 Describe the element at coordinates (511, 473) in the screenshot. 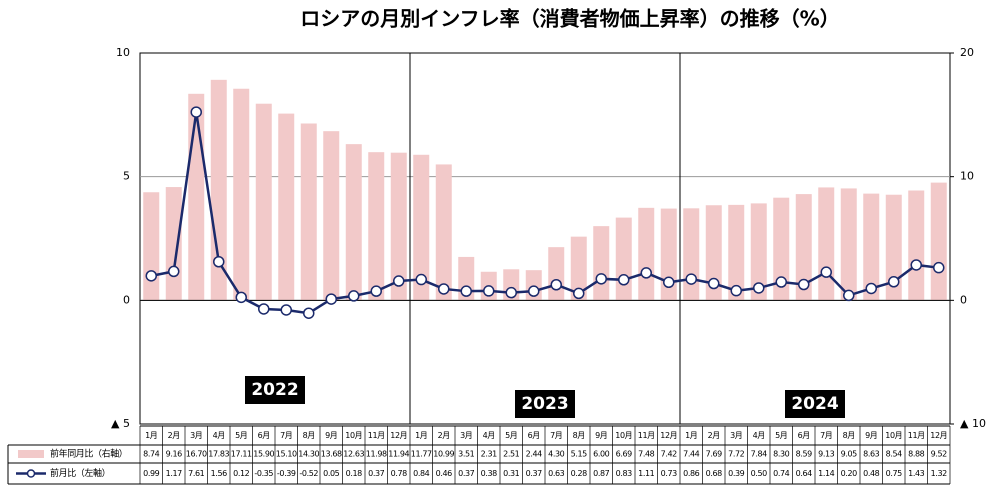

I see `table-value: 0.31` at that location.